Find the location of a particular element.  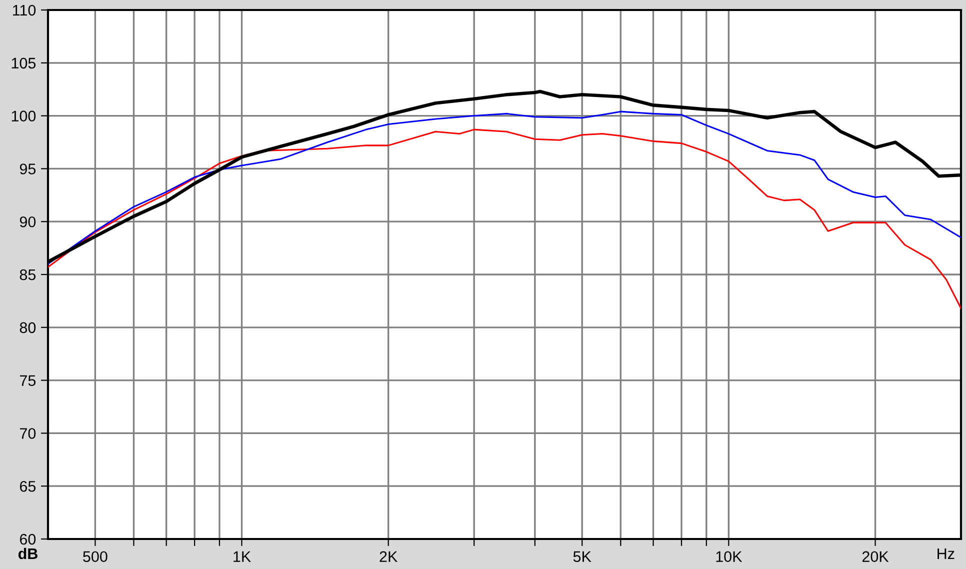

y-tick-label: 65 is located at coordinates (28, 486).